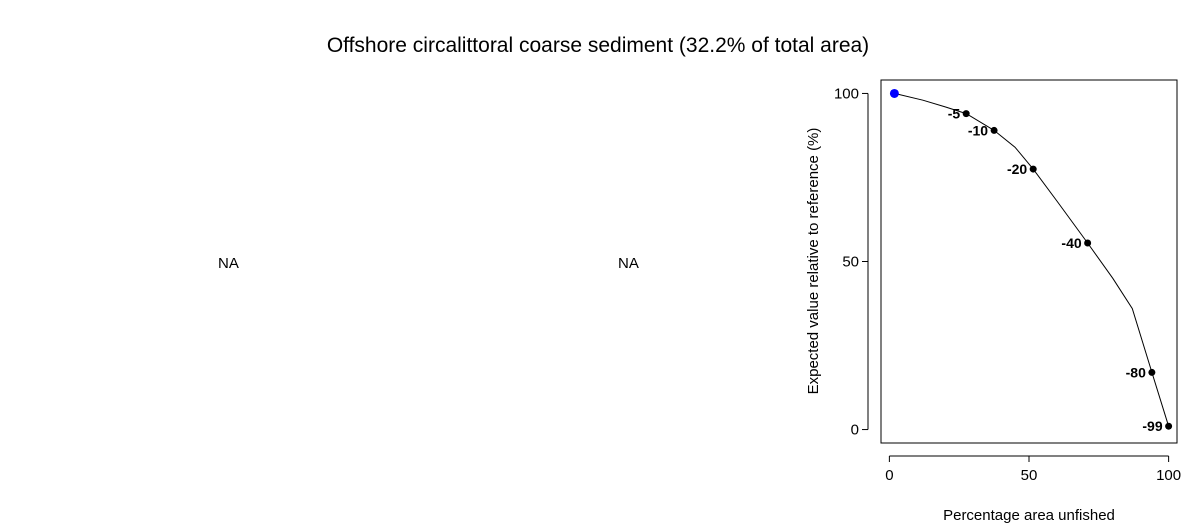 This screenshot has width=1200, height=525. I want to click on left-panel-na-label: NA, so click(228, 263).